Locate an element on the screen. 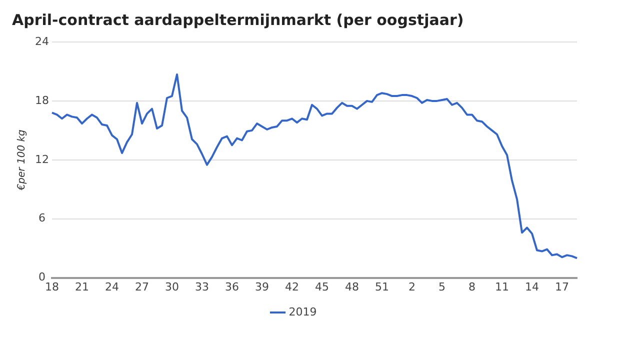 The height and width of the screenshot is (340, 625). y-tick-label: 0 is located at coordinates (42, 277).